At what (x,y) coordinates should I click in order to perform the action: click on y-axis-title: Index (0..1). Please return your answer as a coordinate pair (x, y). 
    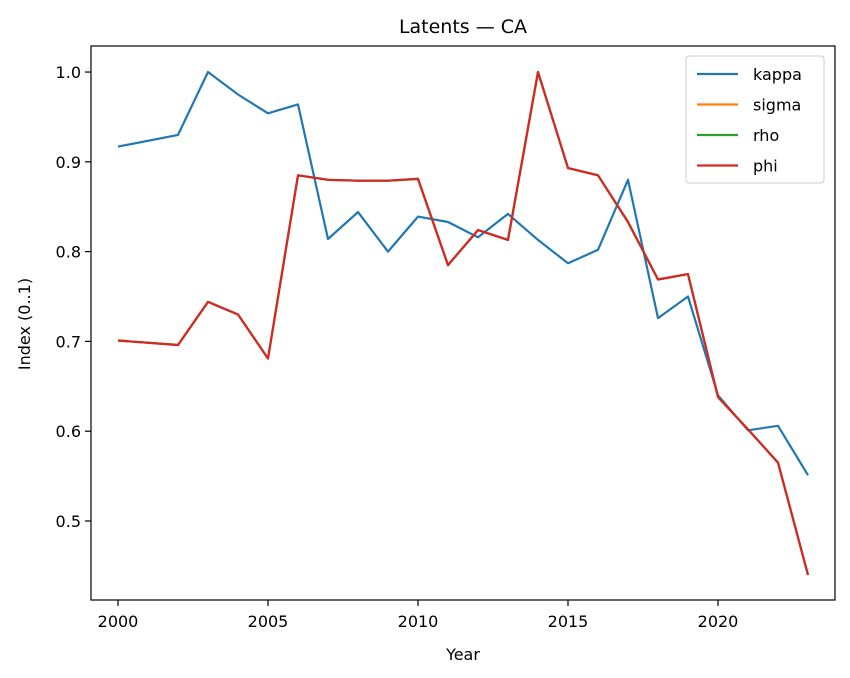
    Looking at the image, I should click on (24, 324).